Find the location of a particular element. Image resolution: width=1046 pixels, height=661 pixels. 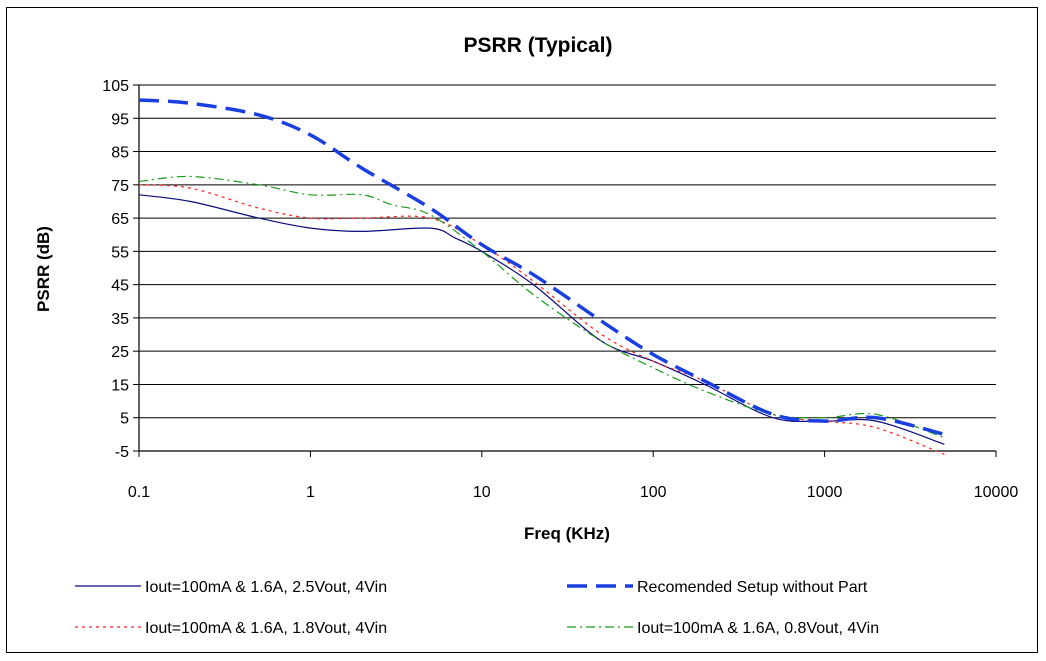

legend-label-4: Iout=100mA & 1.6A, 0.8Vout, 4Vin is located at coordinates (758, 628).